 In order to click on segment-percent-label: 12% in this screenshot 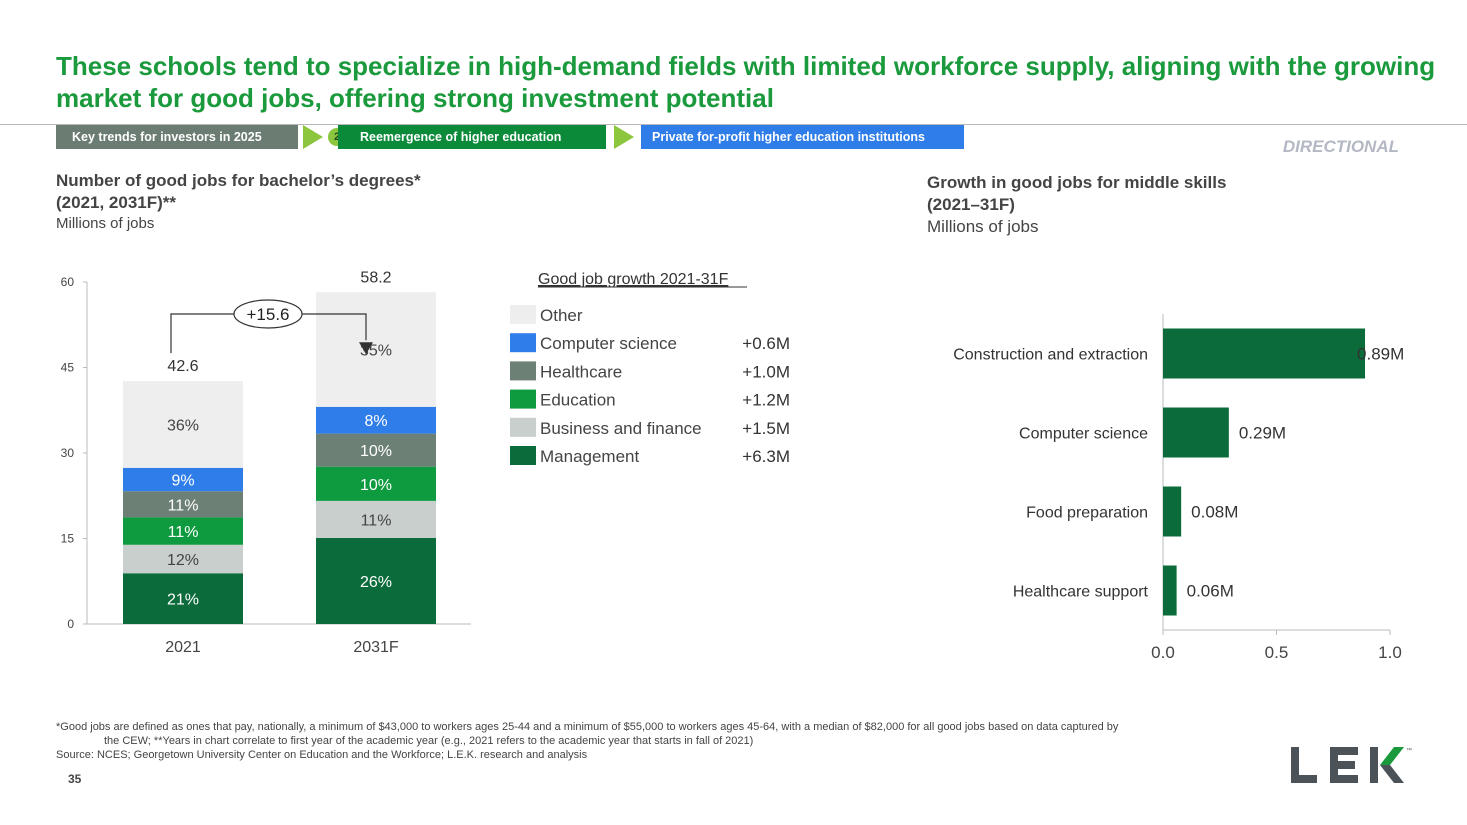, I will do `click(183, 560)`.